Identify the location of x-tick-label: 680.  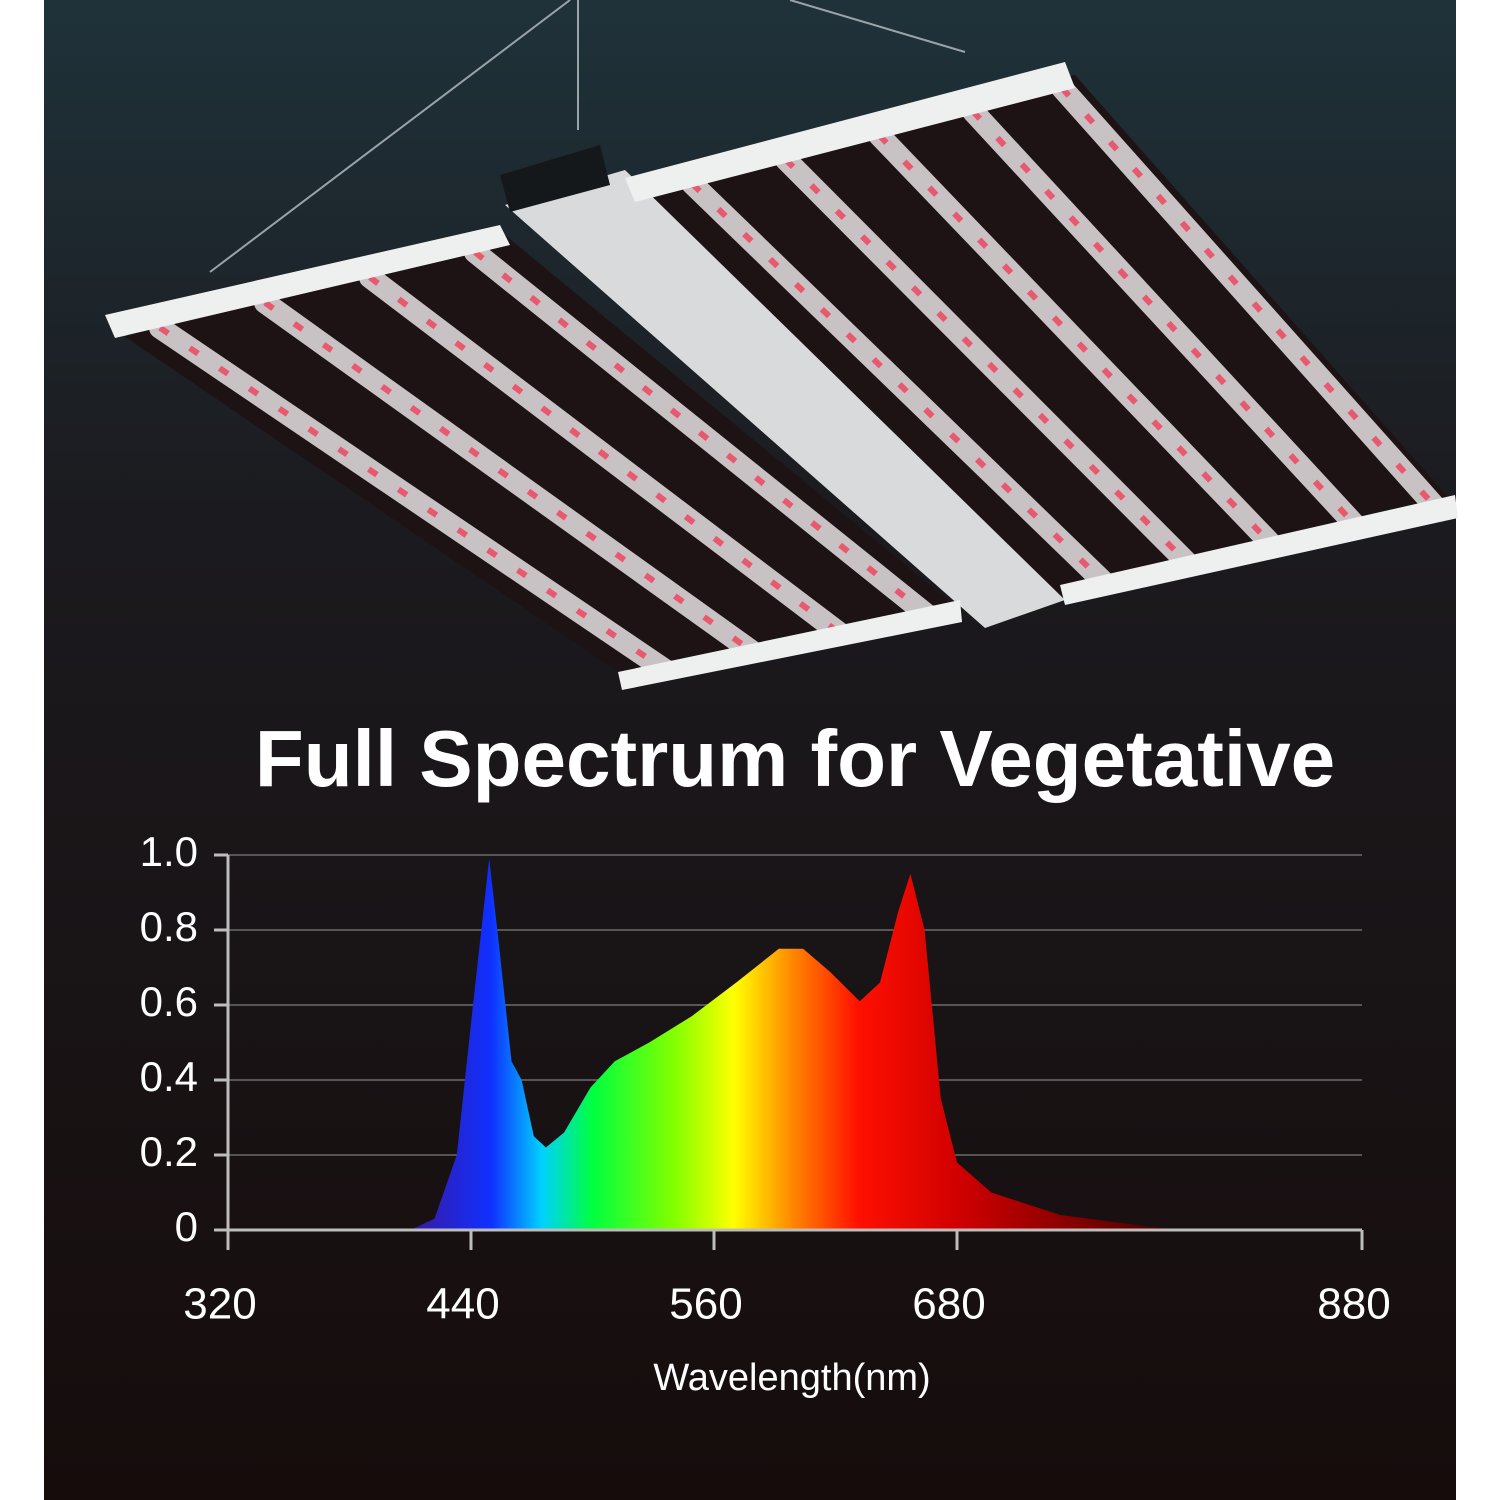
(948, 1304).